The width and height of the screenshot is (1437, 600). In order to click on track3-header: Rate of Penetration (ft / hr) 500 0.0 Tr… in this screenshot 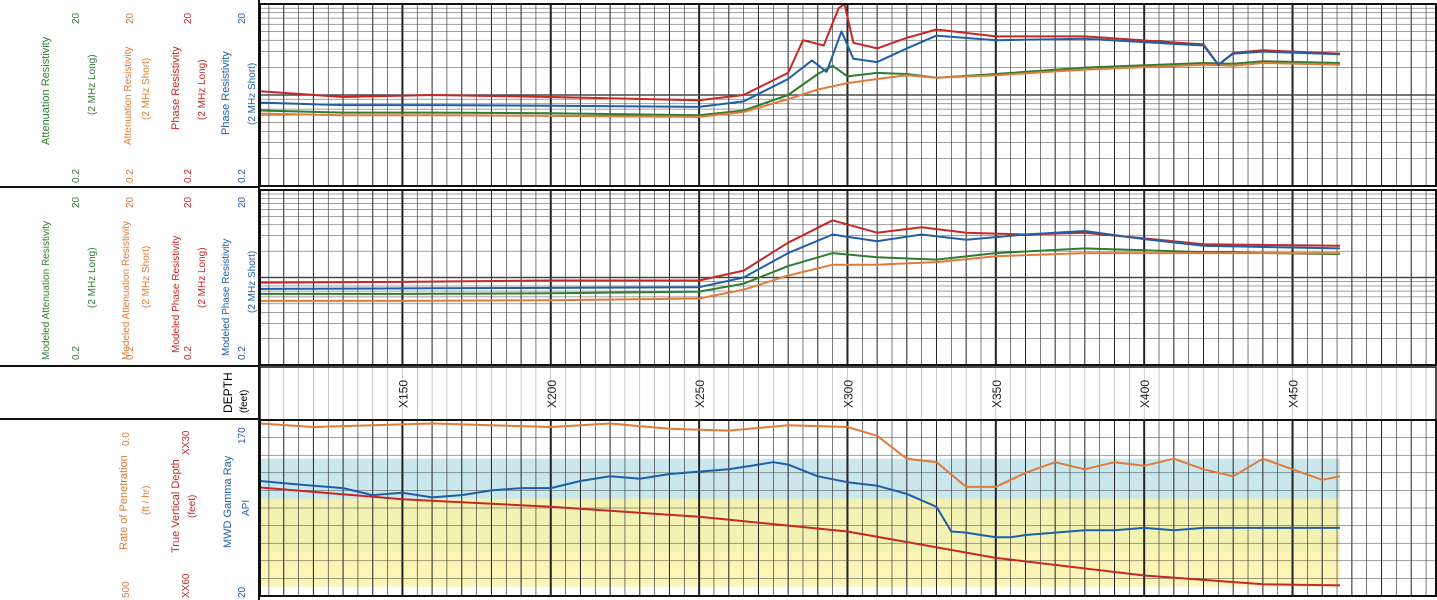, I will do `click(130, 510)`.